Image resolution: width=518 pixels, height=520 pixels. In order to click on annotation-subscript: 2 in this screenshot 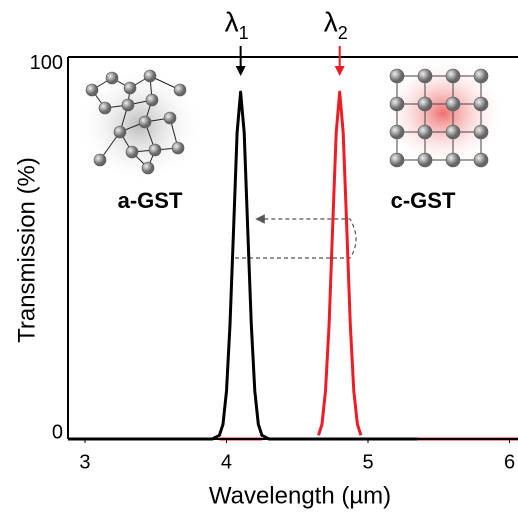, I will do `click(343, 33)`.